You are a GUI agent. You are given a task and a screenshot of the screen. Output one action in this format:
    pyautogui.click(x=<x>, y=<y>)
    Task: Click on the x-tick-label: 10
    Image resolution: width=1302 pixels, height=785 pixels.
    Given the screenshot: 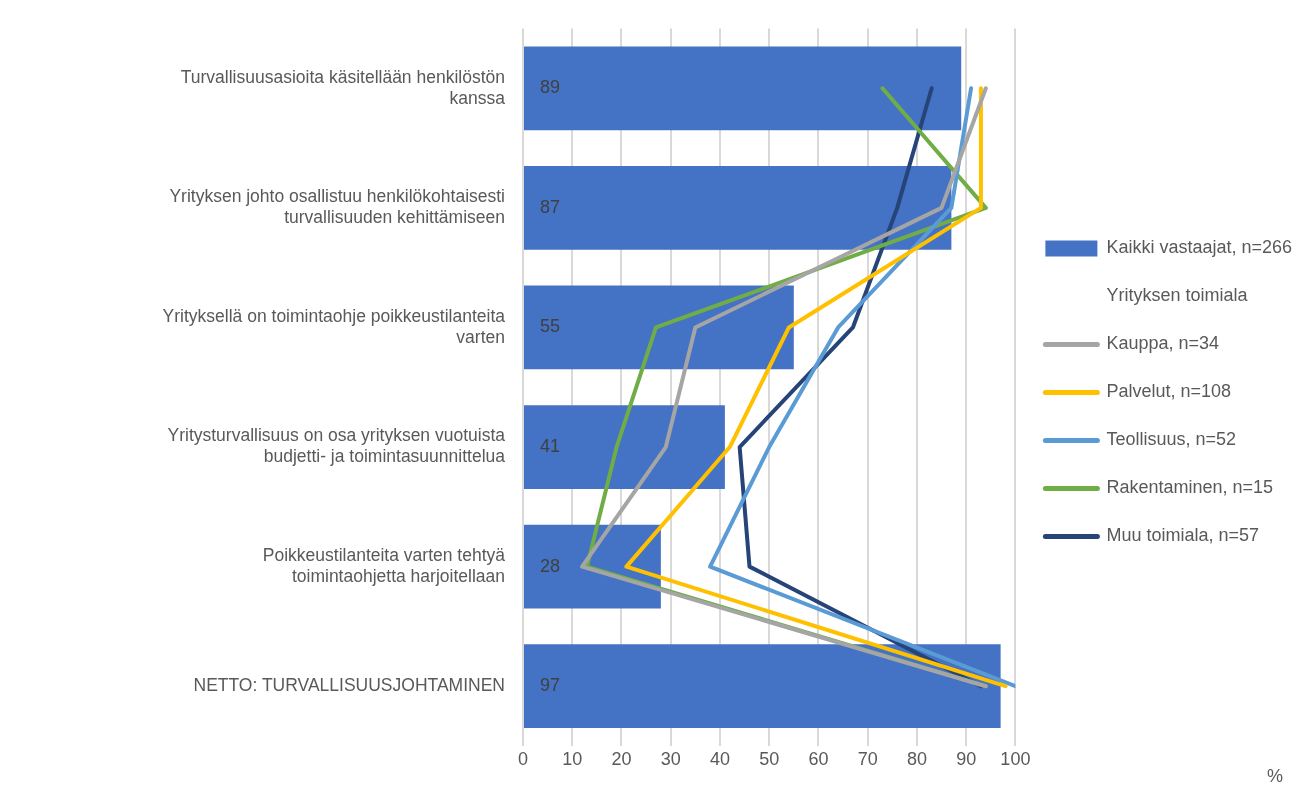 What is the action you would take?
    pyautogui.click(x=572, y=758)
    